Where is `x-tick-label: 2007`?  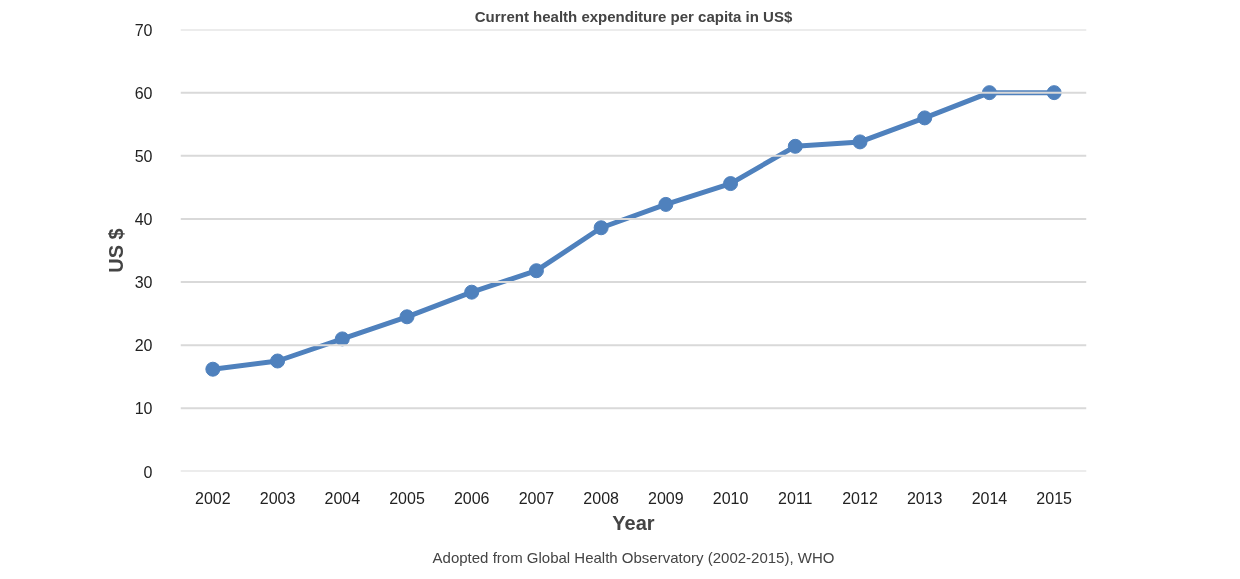
x-tick-label: 2007 is located at coordinates (536, 498).